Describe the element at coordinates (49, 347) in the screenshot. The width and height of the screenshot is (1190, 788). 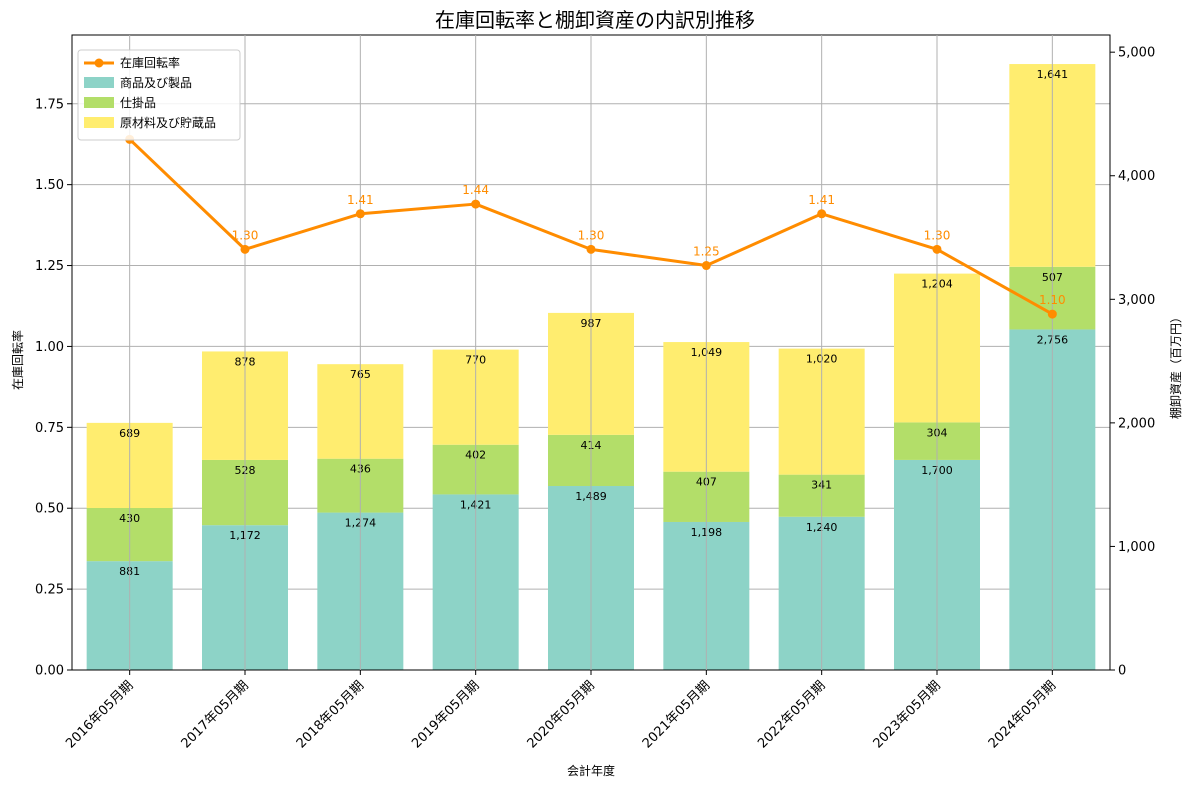
I see `y-left-tick-label: 1.00` at that location.